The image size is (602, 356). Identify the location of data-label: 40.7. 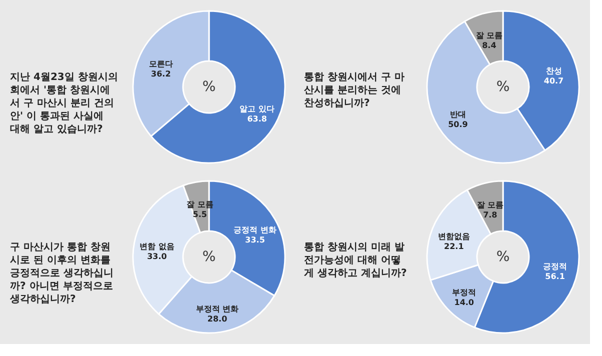
(554, 81).